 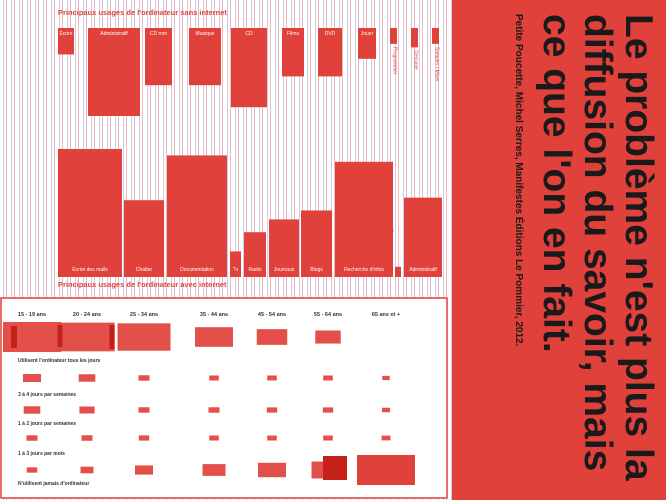 I want to click on bar-films, so click(x=293, y=52).